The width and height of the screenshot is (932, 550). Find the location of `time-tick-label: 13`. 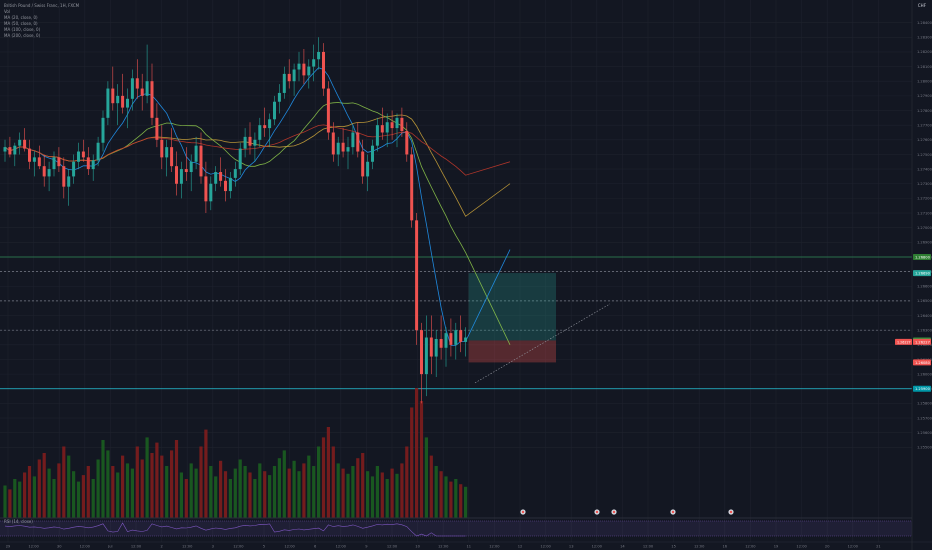

time-tick-label: 13 is located at coordinates (571, 547).